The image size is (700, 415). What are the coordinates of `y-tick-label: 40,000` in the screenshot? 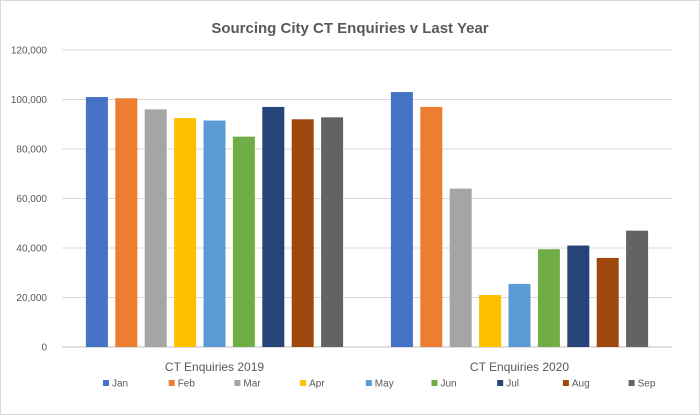 It's located at (31, 249).